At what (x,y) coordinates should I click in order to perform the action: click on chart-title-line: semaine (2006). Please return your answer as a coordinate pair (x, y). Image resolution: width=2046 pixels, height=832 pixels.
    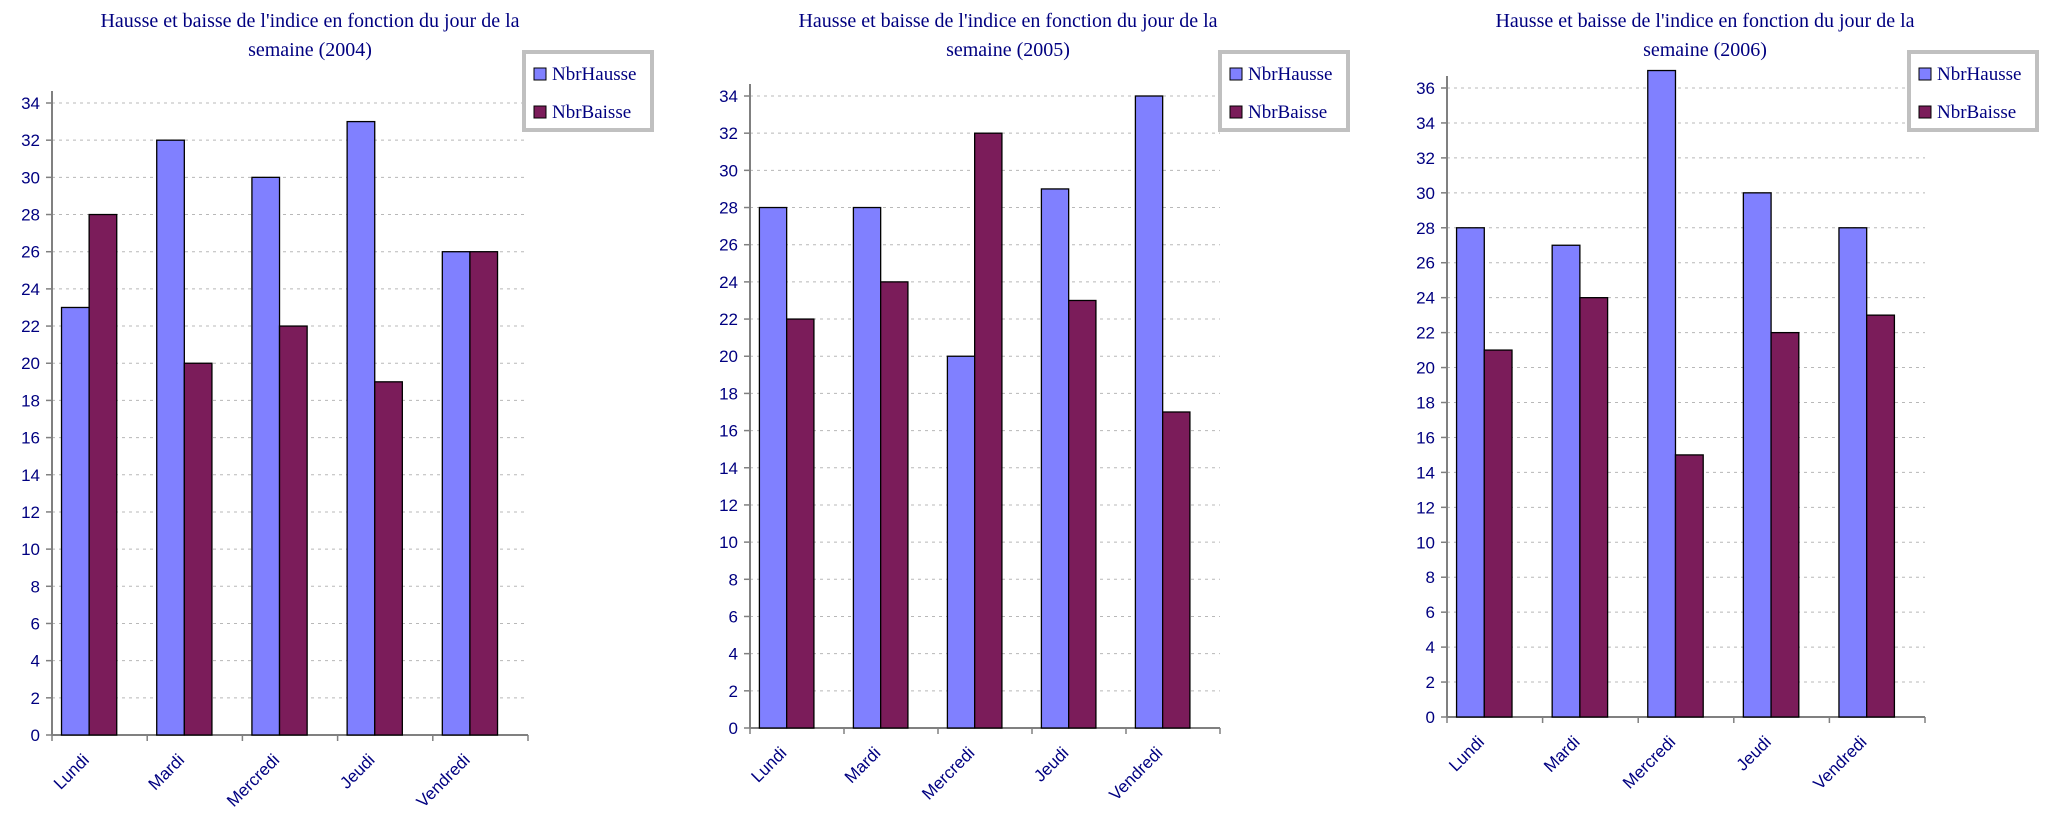
    Looking at the image, I should click on (1705, 50).